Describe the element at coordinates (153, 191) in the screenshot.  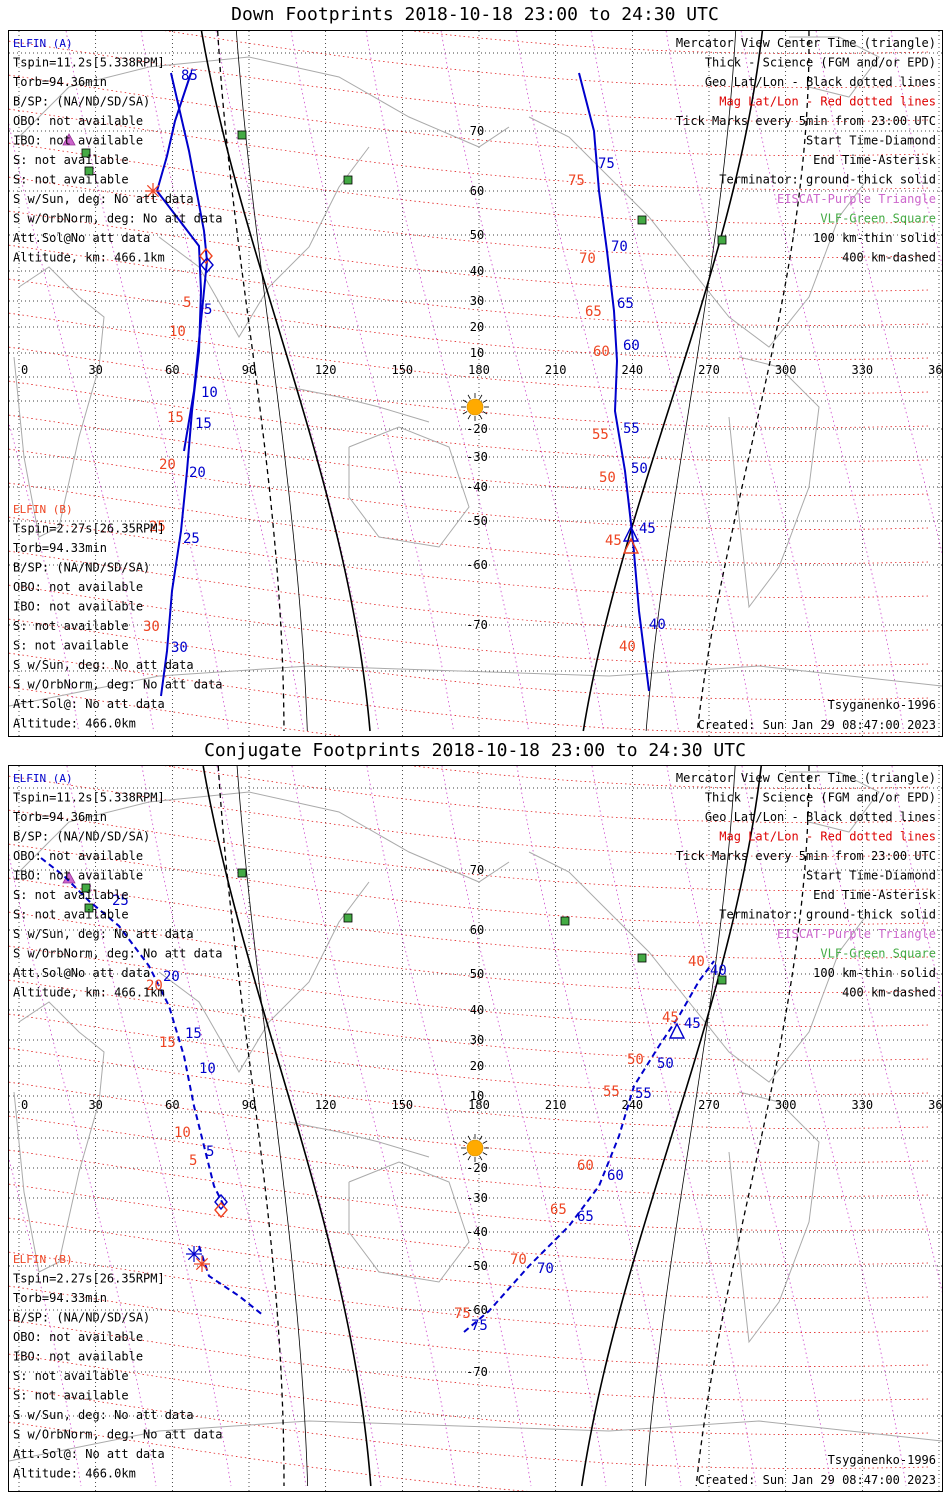
I see `end-time-asterisk` at that location.